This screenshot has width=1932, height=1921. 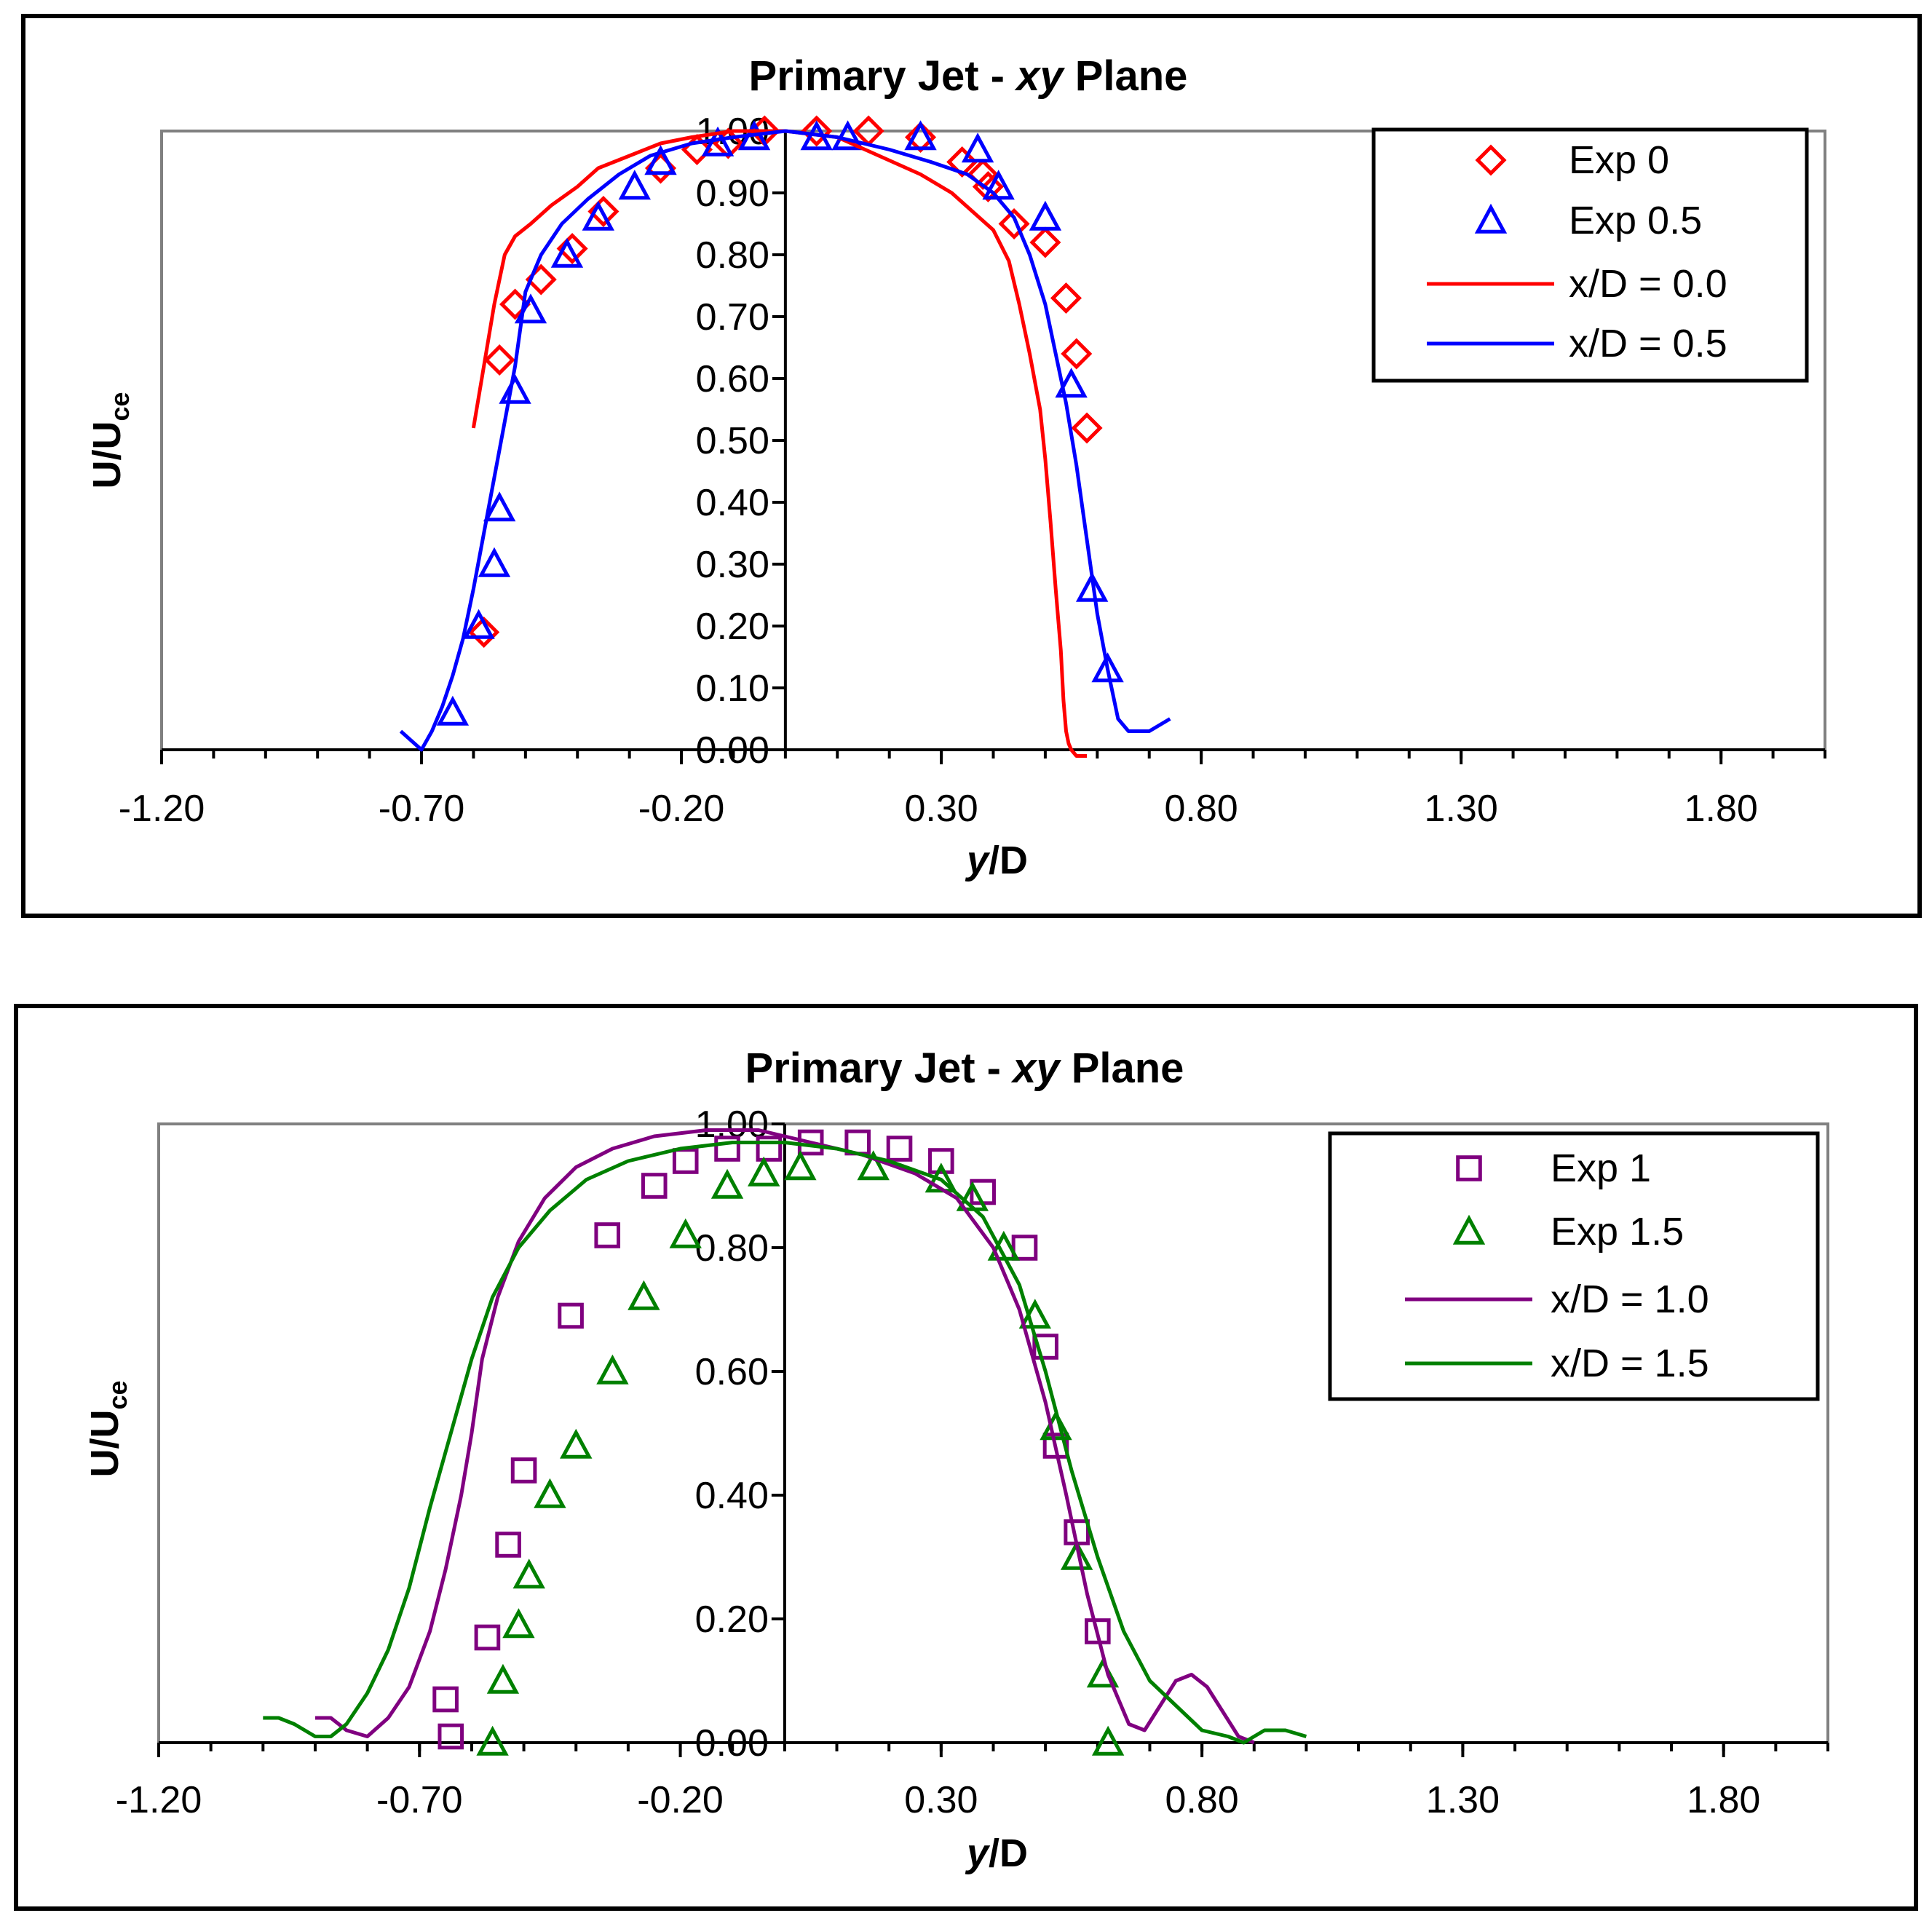 What do you see at coordinates (1618, 1231) in the screenshot?
I see `legend-label: Exp 1.5` at bounding box center [1618, 1231].